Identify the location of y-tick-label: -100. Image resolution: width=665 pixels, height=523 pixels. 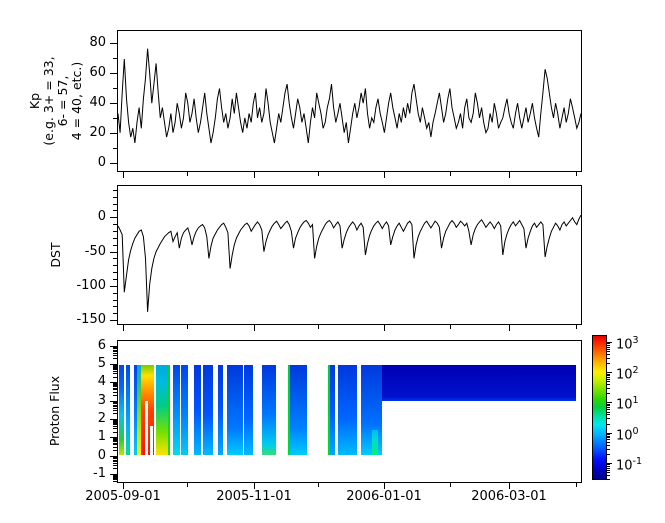
(91, 285).